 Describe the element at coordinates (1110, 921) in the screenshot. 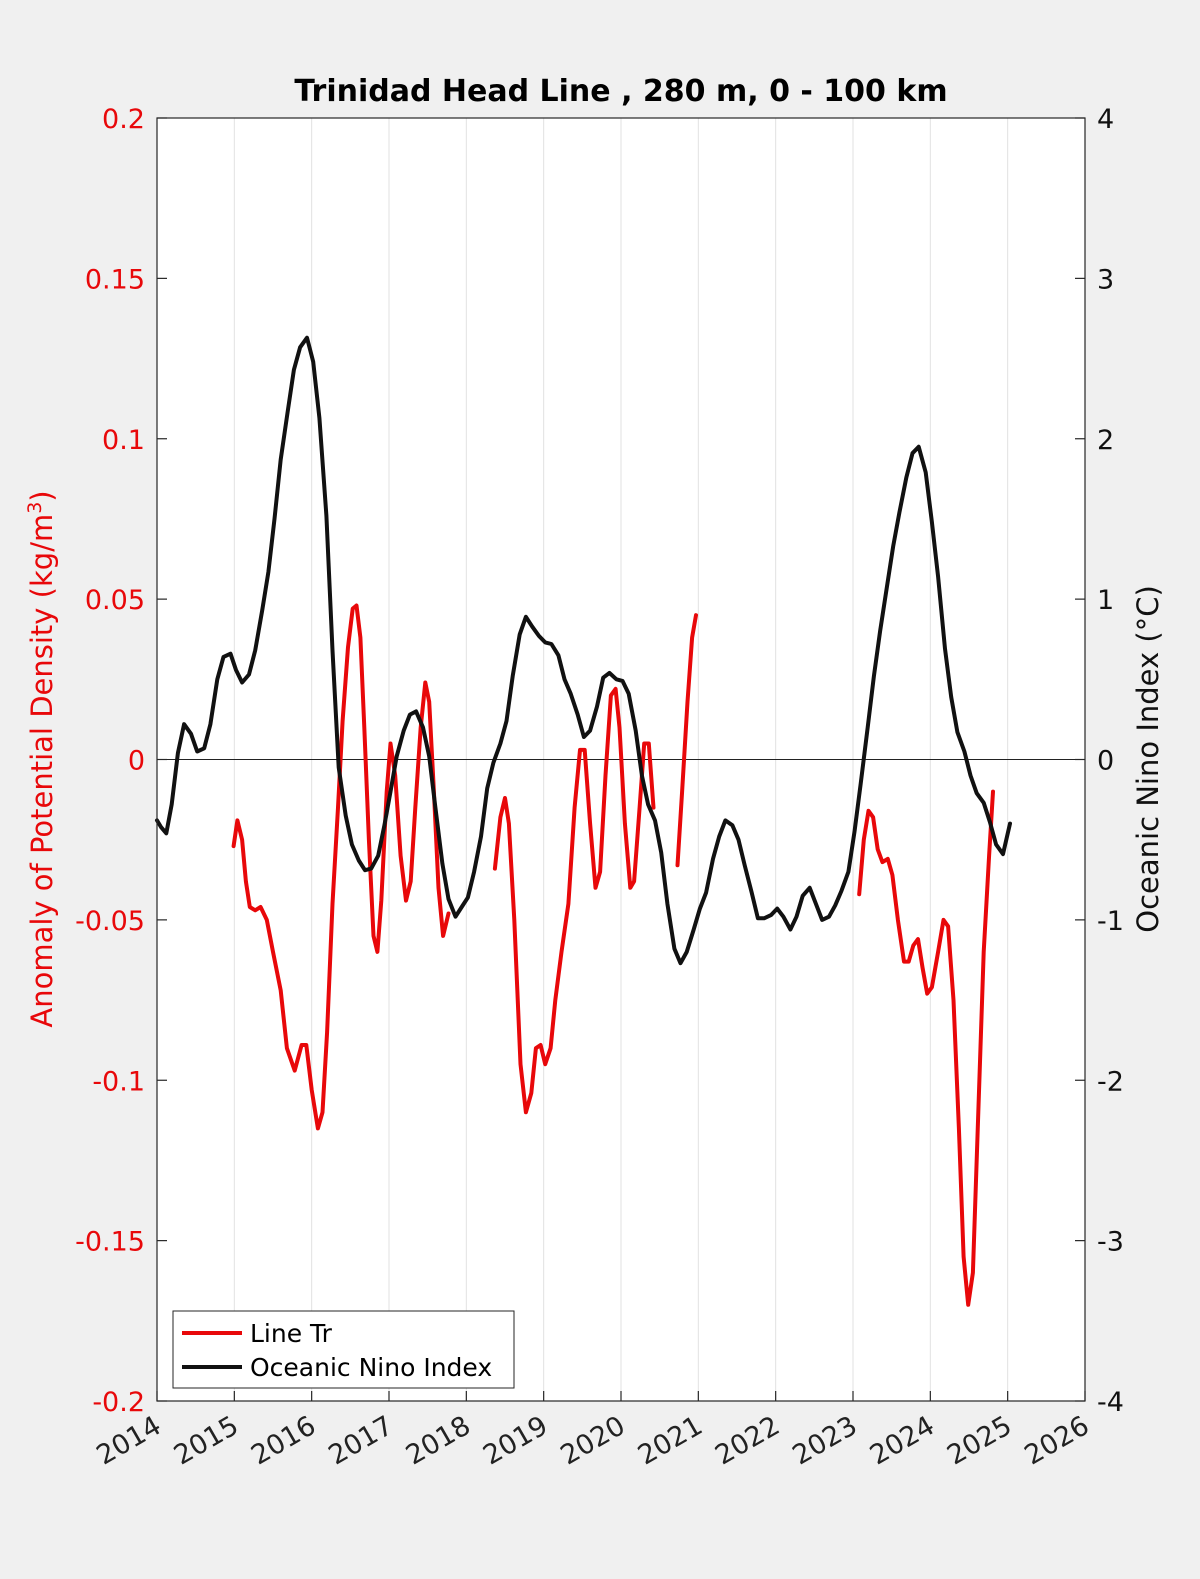

I see `right-tick-label: -1` at that location.